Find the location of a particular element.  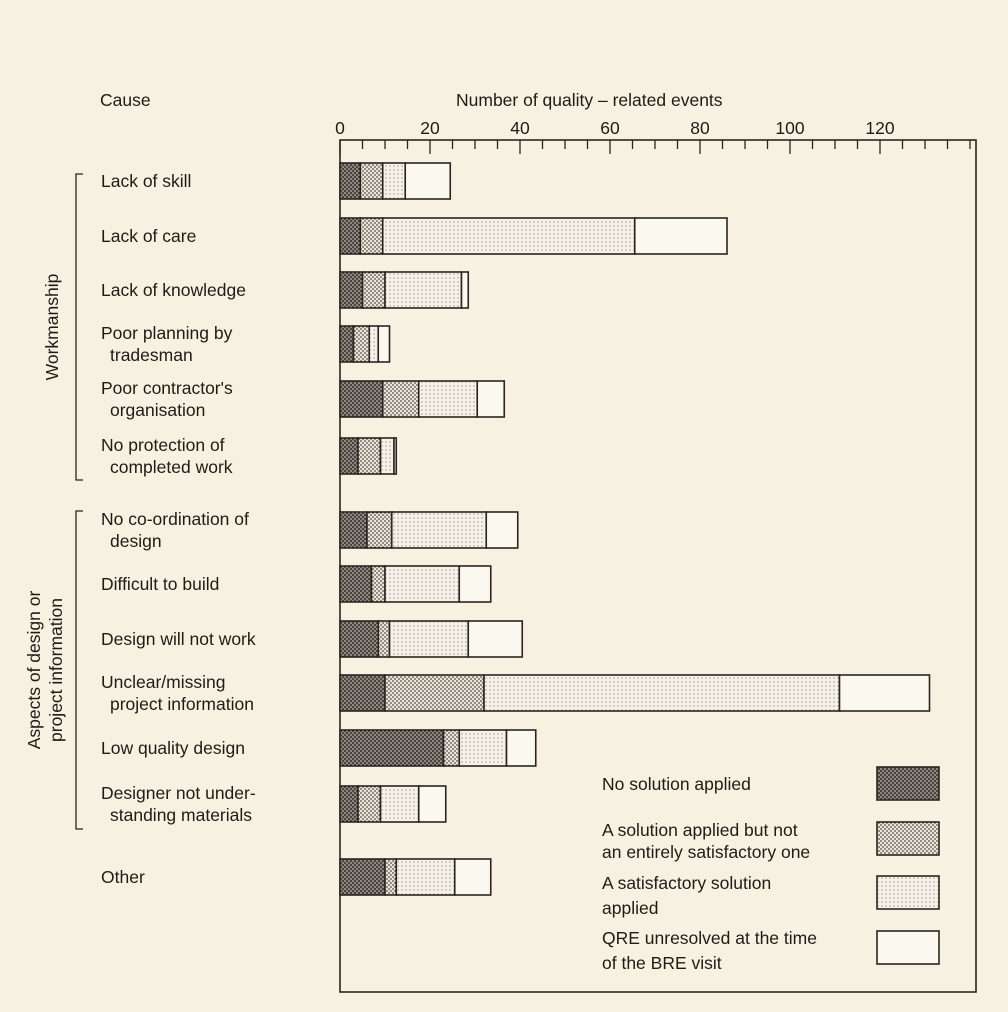

x-tick-label: 100 is located at coordinates (789, 128).